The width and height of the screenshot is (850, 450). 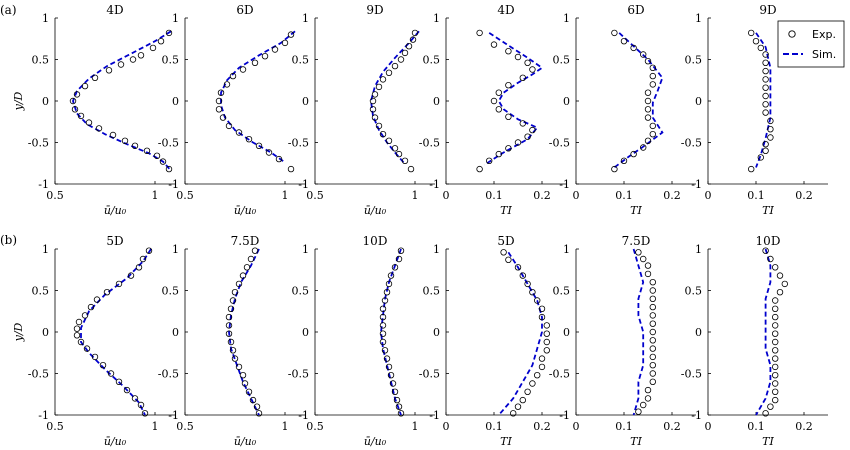 I want to click on panel-1-xtick-label-1: 1, so click(x=155, y=195).